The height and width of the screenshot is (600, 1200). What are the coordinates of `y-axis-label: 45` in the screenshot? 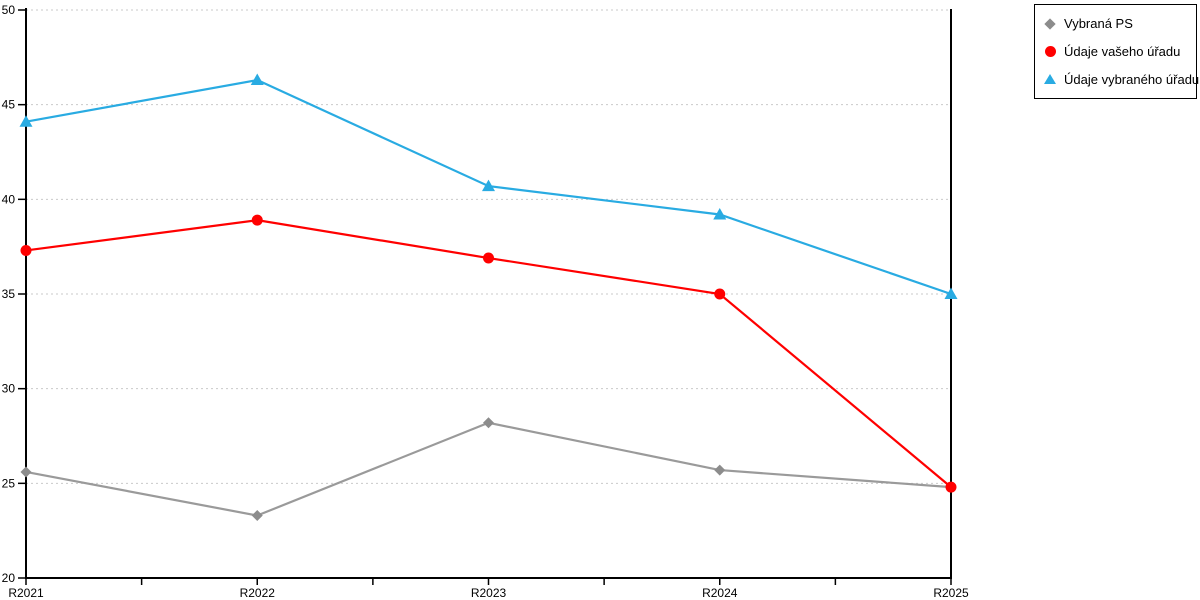 It's located at (9, 105).